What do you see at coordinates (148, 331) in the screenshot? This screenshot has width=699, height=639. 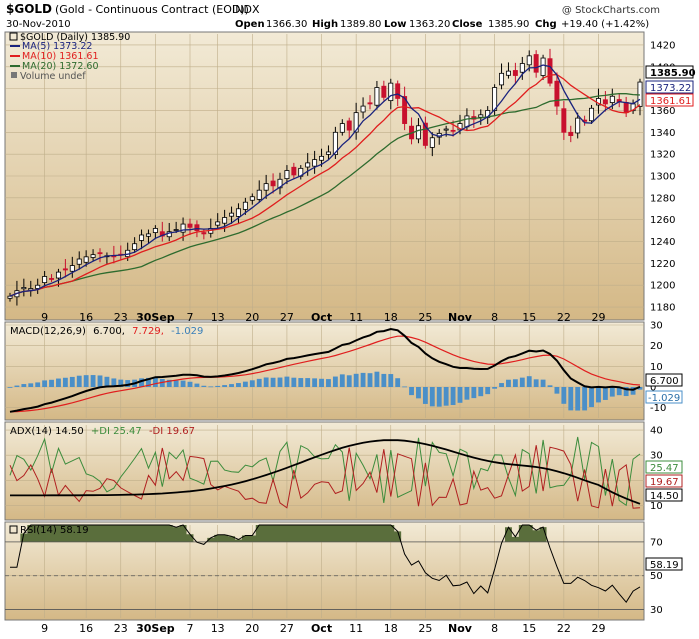 I see `macd-signal-value: 7.729,` at bounding box center [148, 331].